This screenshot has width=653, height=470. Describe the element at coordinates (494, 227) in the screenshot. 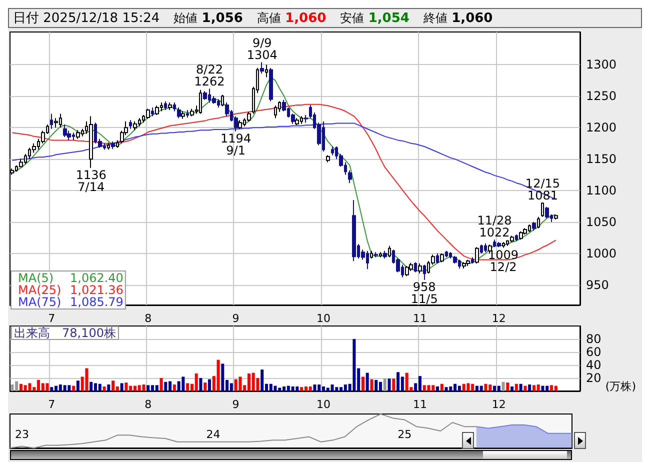

I see `annotation: 11/28 1022` at that location.